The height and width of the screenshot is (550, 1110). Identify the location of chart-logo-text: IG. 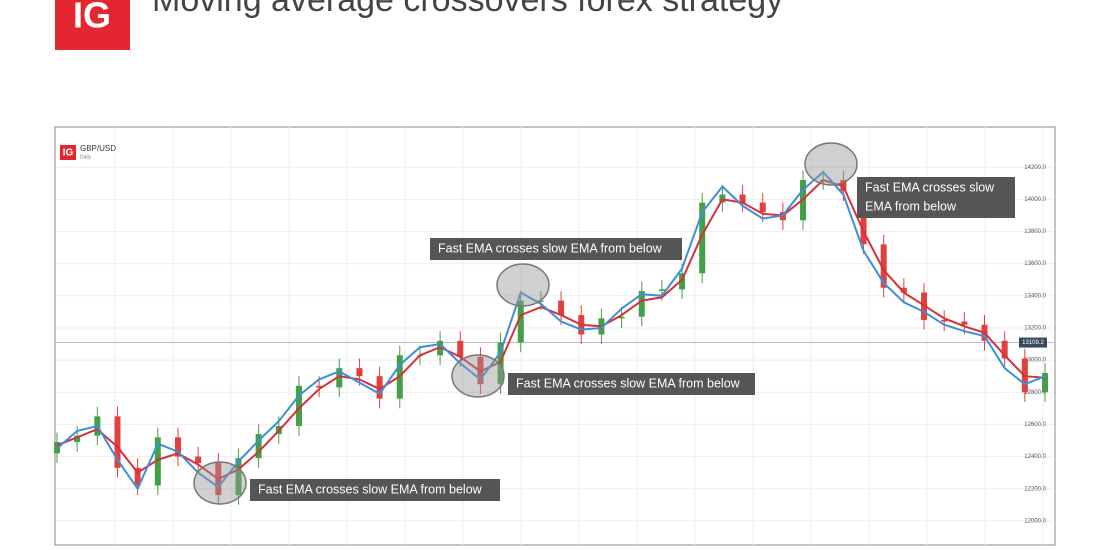
(68, 153).